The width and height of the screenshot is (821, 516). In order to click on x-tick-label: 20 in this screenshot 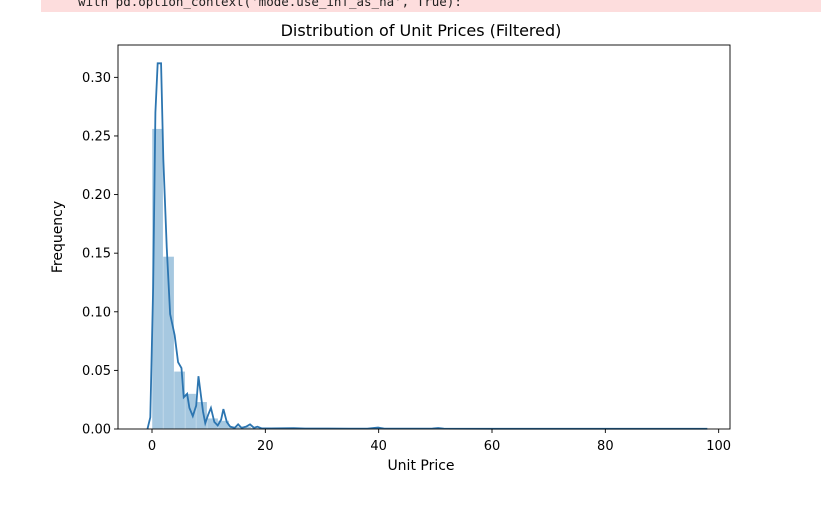, I will do `click(265, 446)`.